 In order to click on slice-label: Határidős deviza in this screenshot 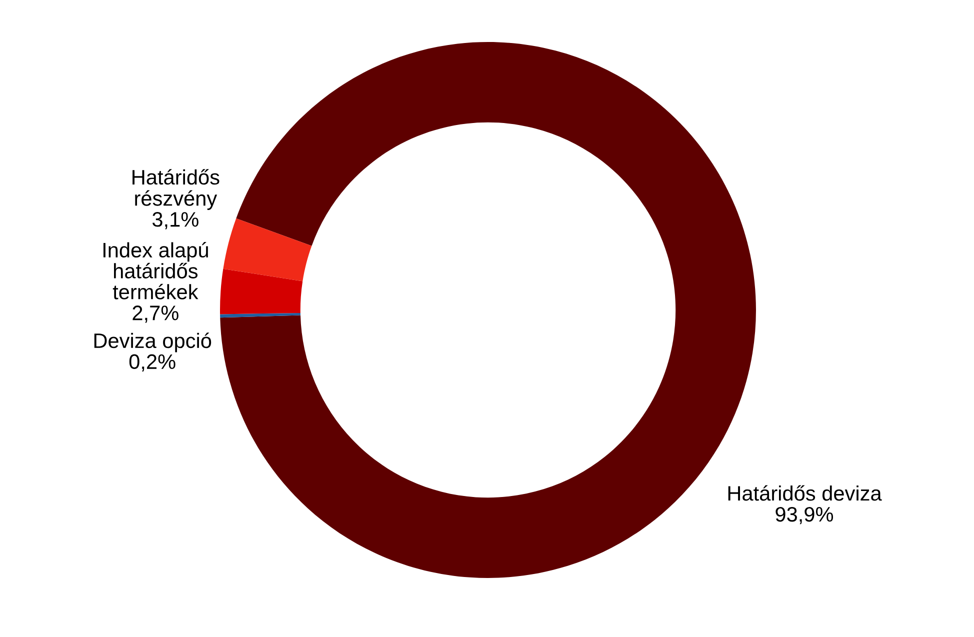, I will do `click(805, 493)`.